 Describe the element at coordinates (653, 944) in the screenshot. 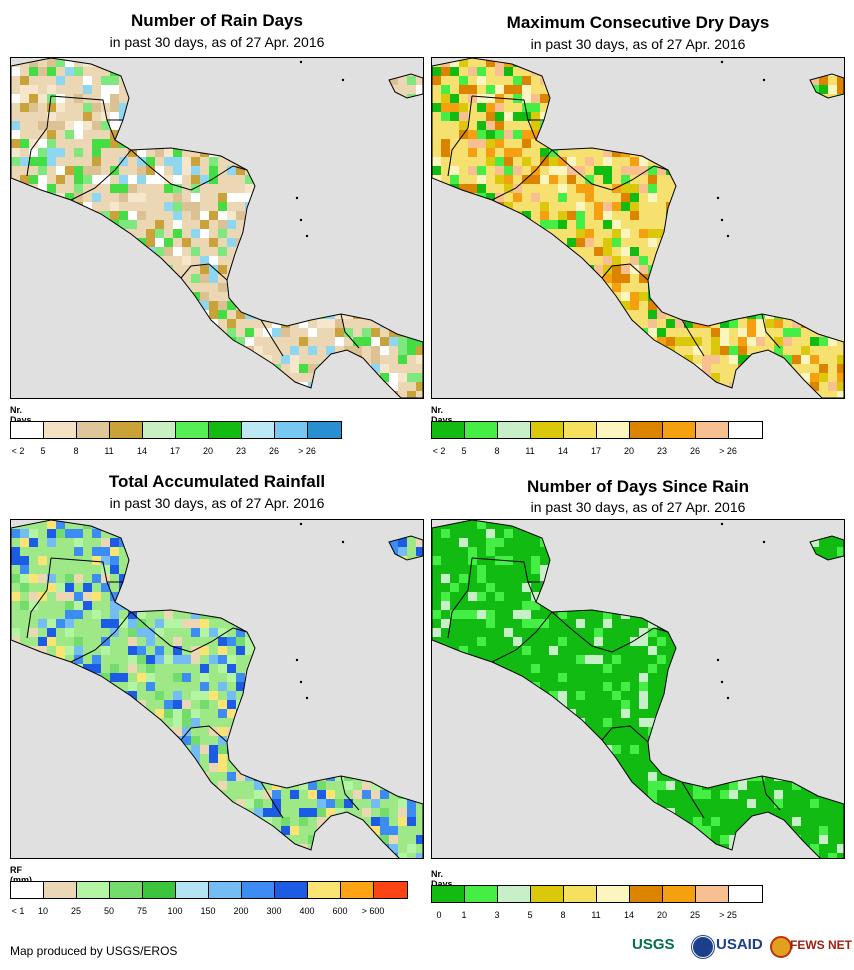

I see `usgs-logo-text: USGS` at that location.